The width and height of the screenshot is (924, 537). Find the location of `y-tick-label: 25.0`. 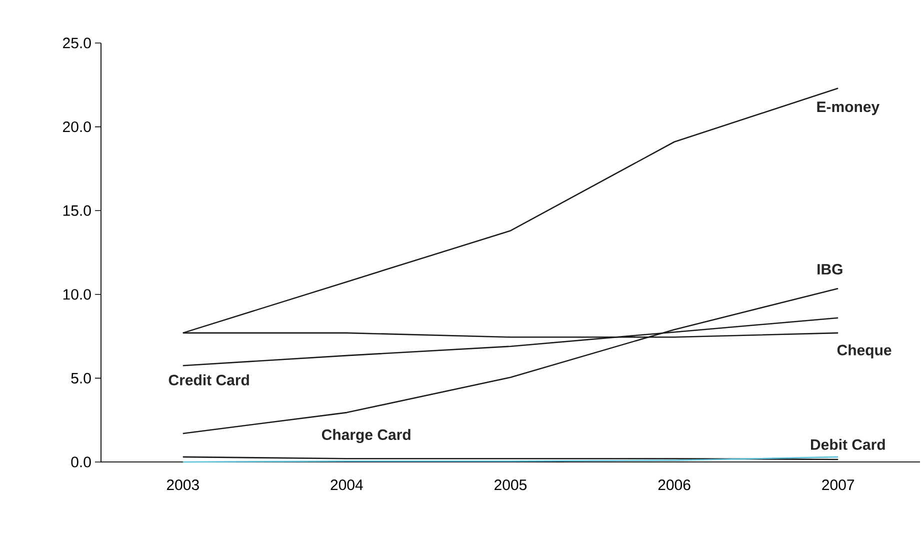

y-tick-label: 25.0 is located at coordinates (77, 43).